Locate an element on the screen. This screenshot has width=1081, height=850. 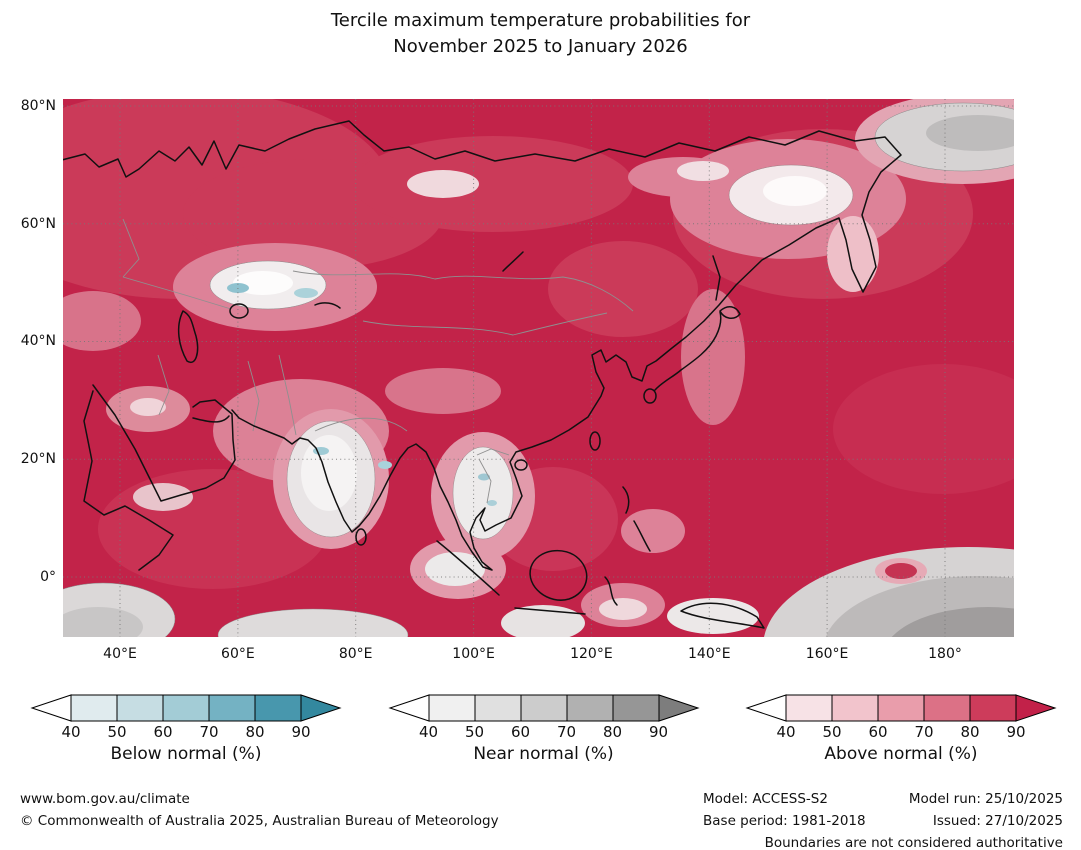
y-axis-label: 60°N is located at coordinates (38, 223).